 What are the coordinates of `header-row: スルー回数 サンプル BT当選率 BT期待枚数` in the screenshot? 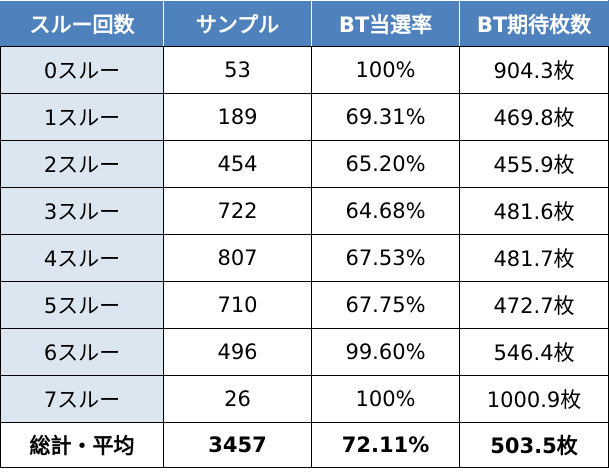 It's located at (304, 23).